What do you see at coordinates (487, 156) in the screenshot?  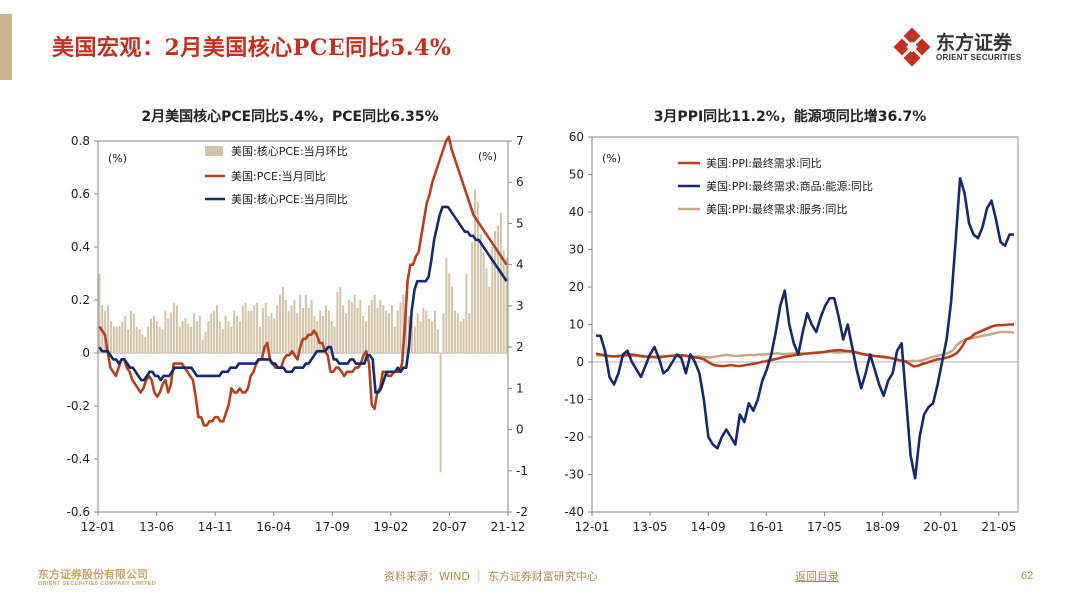 I see `y-right-unit: (%)` at bounding box center [487, 156].